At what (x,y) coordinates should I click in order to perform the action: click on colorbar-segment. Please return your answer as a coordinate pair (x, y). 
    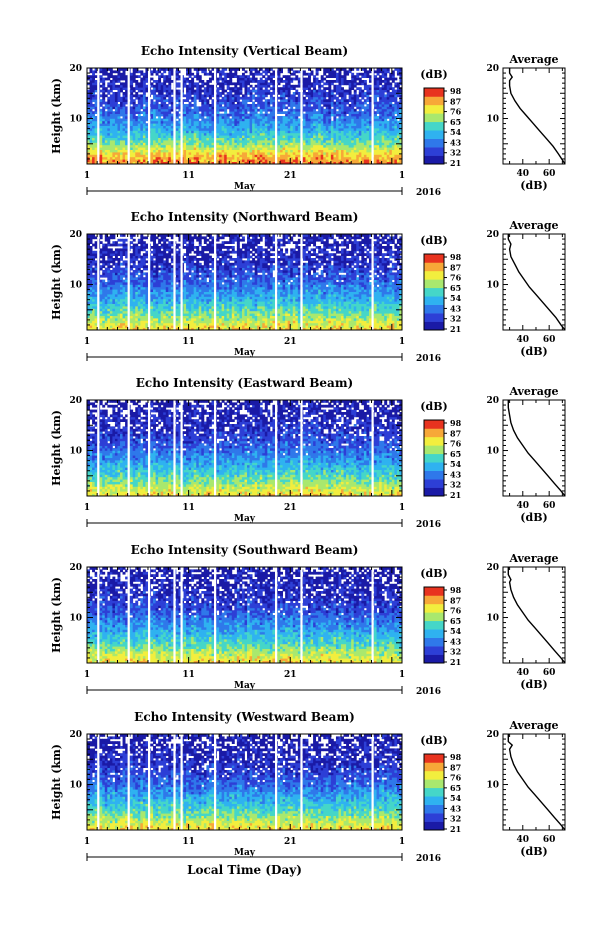
    Looking at the image, I should click on (434, 151).